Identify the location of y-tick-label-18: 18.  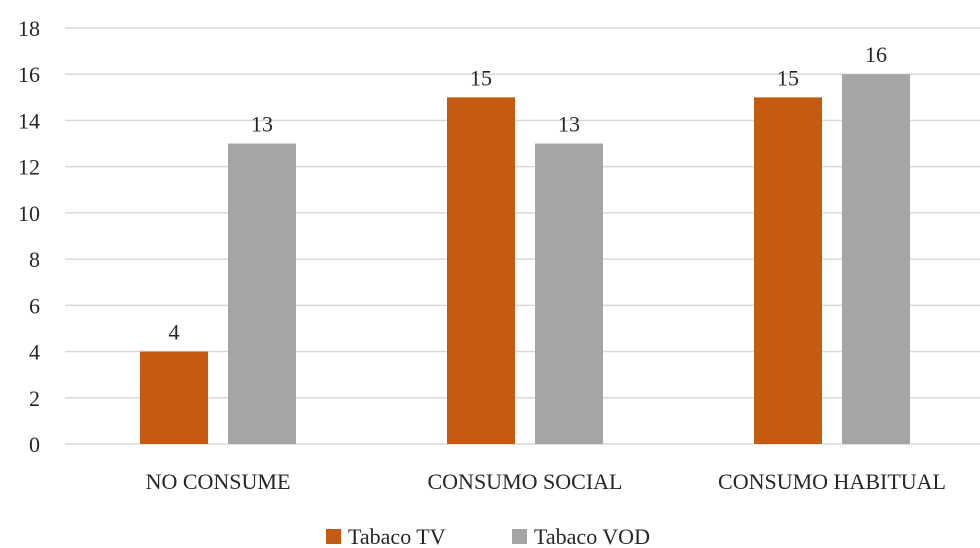
(29, 28).